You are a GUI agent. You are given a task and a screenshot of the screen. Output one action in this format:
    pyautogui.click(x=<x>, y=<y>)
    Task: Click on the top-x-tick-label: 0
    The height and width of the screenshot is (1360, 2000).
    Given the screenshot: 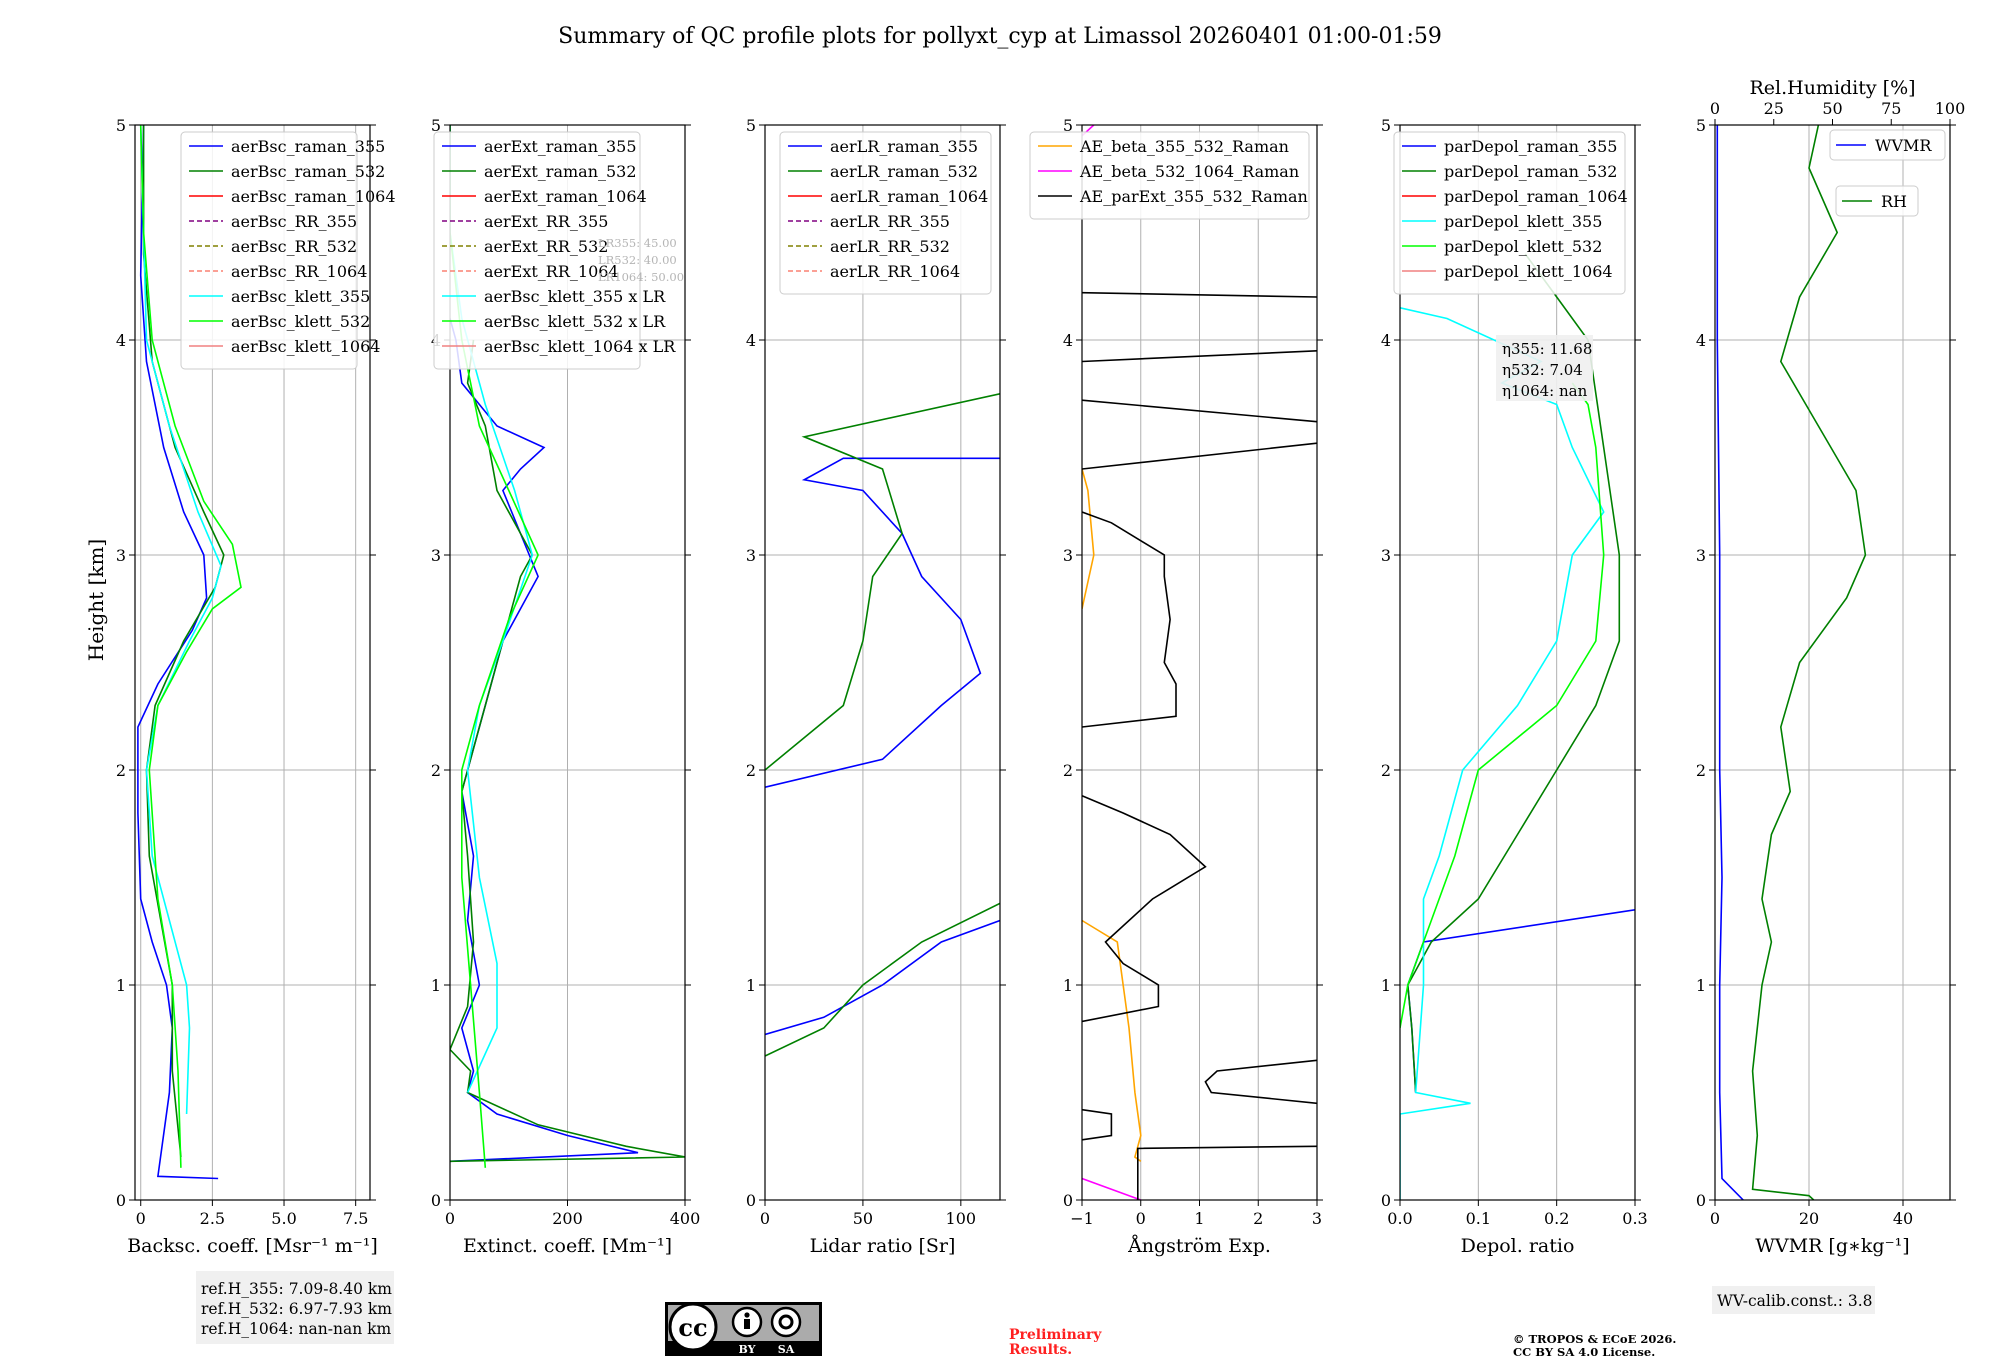 What is the action you would take?
    pyautogui.click(x=1715, y=108)
    